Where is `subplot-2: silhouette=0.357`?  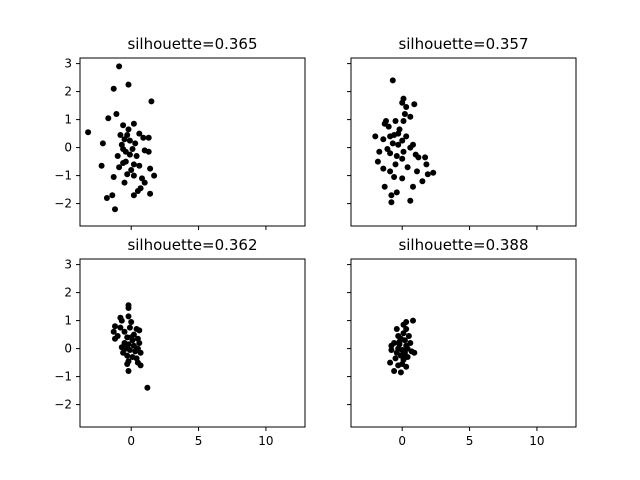 subplot-2: silhouette=0.357 is located at coordinates (462, 132).